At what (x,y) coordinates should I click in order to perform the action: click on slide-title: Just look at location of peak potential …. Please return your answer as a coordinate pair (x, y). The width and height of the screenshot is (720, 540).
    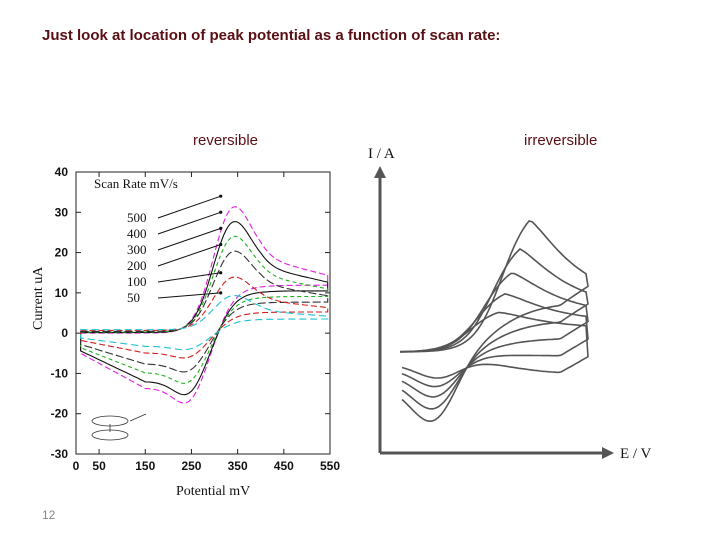
    Looking at the image, I should click on (271, 35).